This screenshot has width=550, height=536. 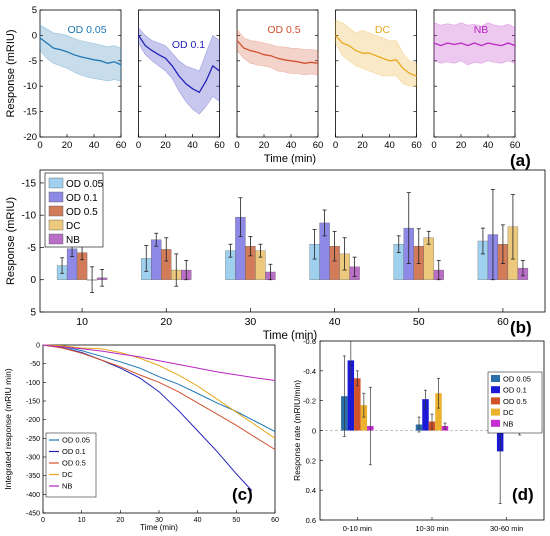 I want to click on b-ytick-label: 5, so click(x=33, y=313).